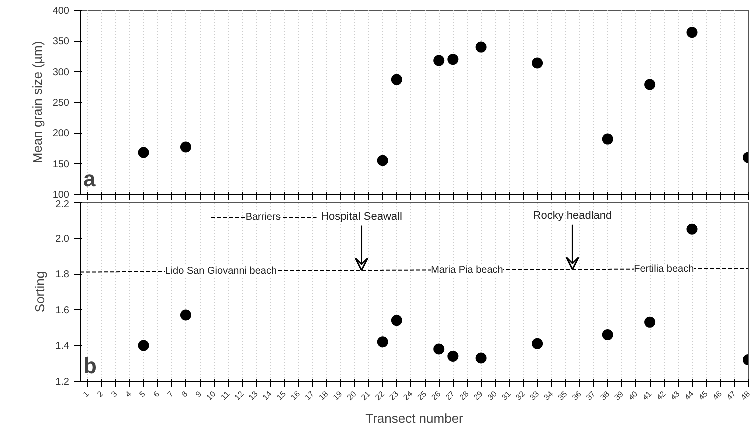 The image size is (754, 429). I want to click on x-tick-label: 30, so click(493, 395).